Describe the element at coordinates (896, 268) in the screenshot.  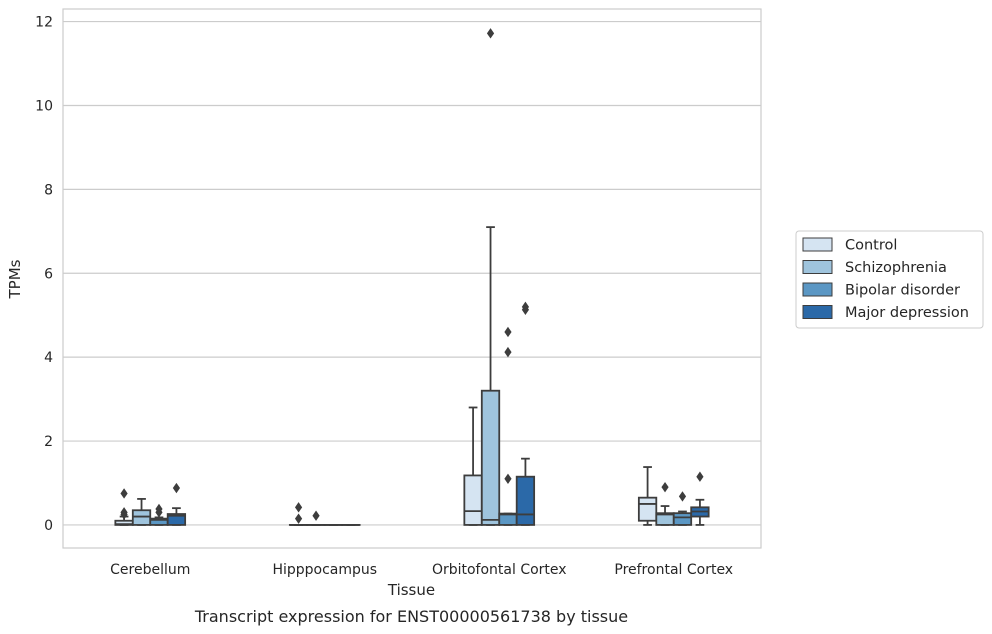
I see `legend-label: Schizophrenia` at that location.